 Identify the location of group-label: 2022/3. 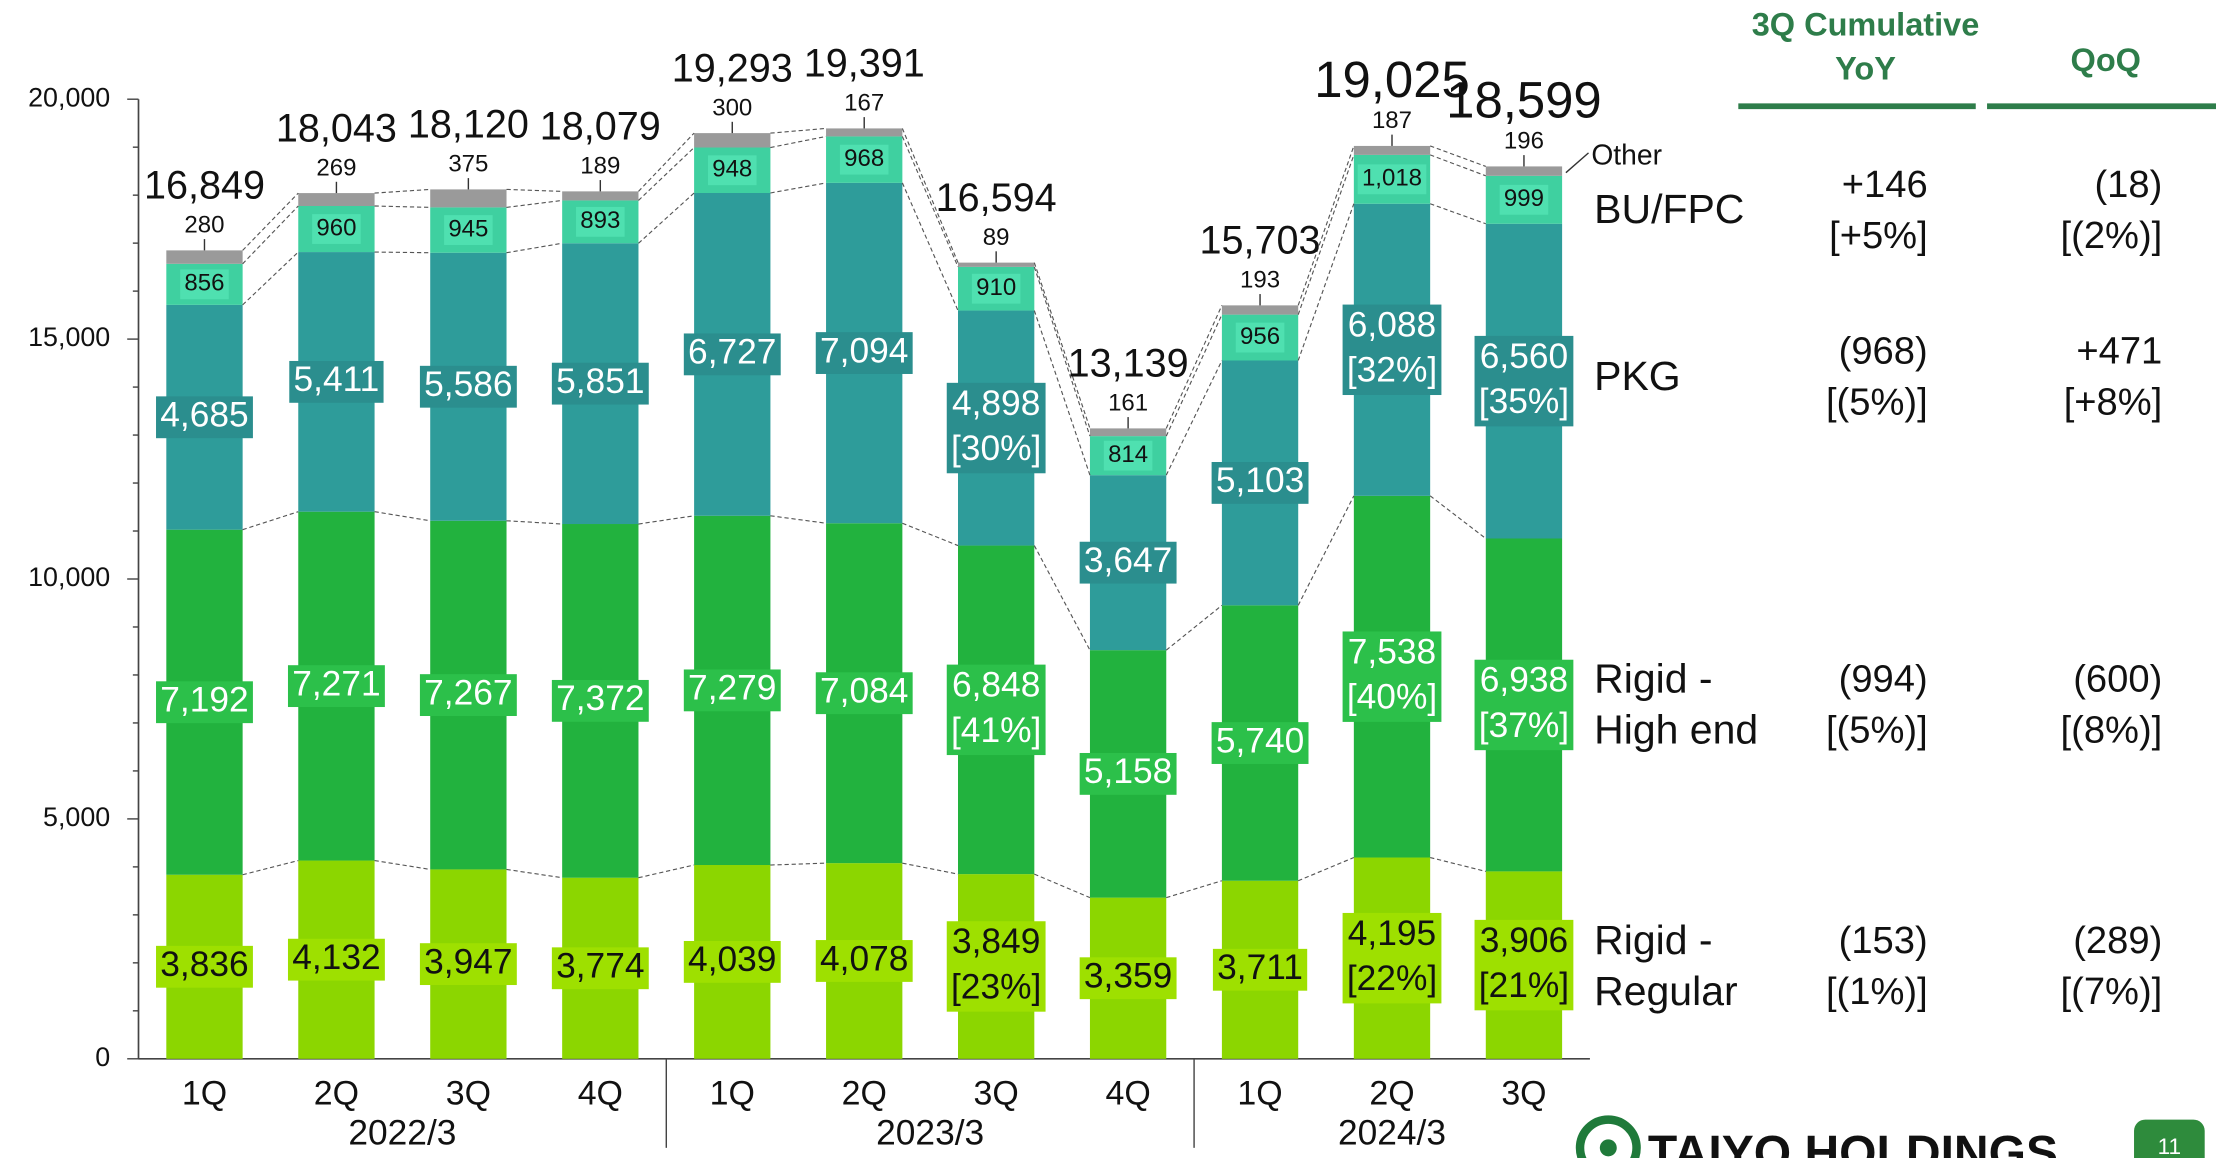
(402, 1132).